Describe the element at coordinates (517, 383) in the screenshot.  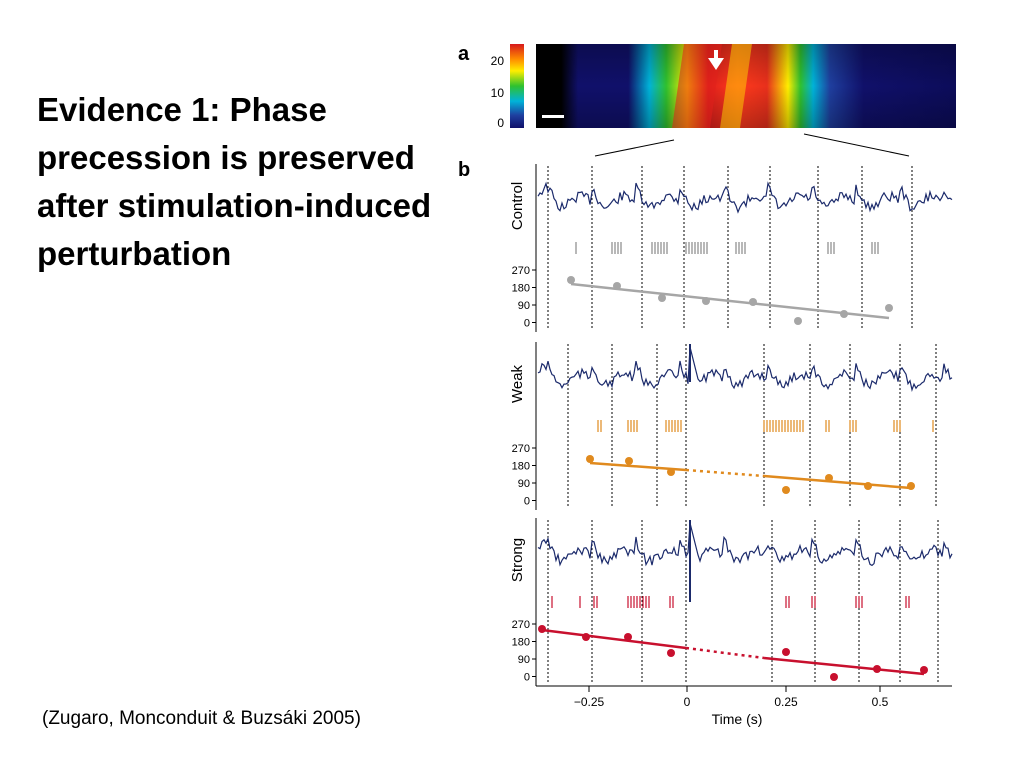
I see `panel-name: Weak` at that location.